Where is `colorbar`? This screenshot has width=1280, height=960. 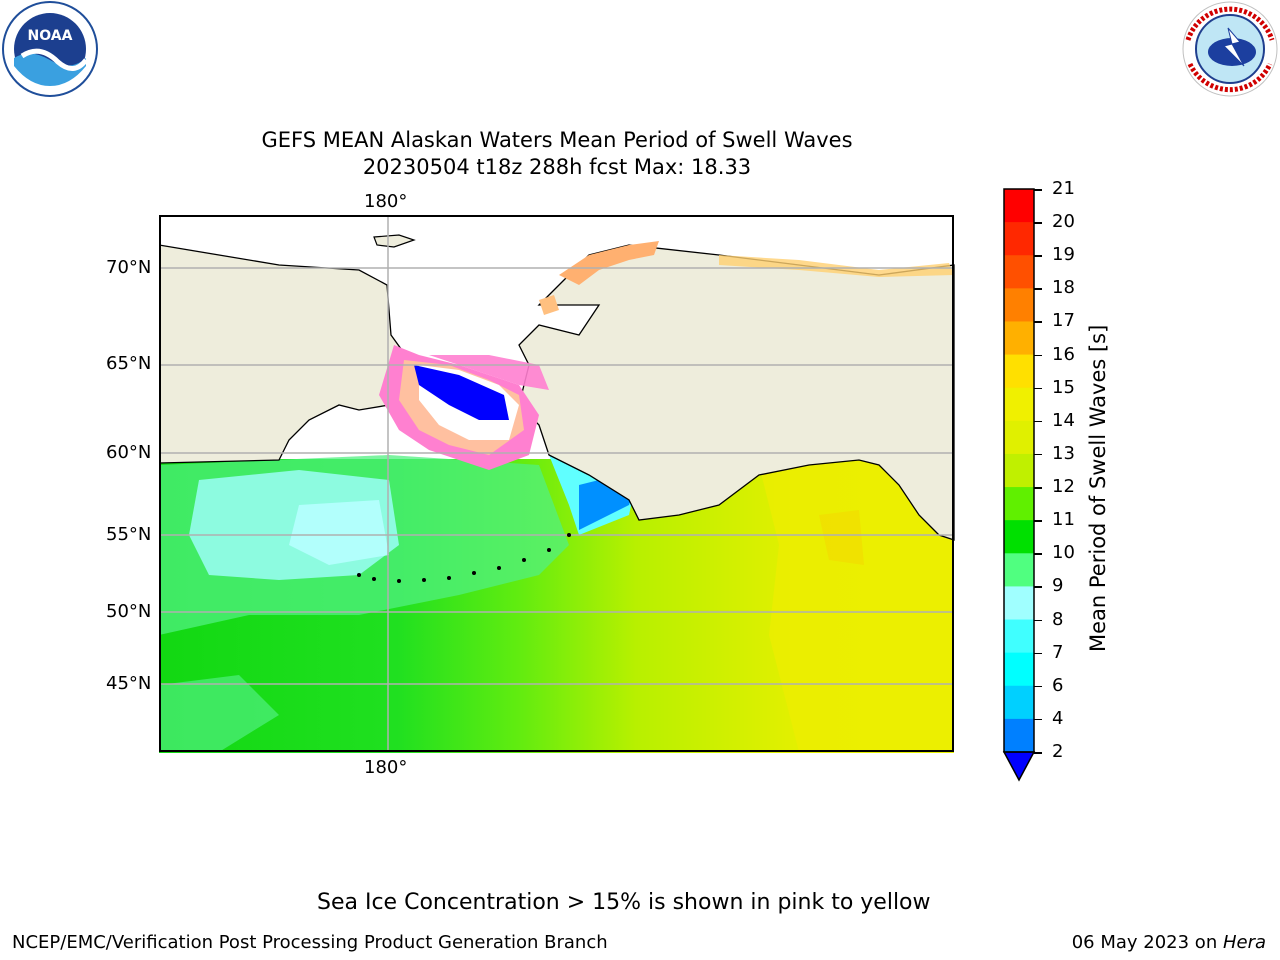
colorbar is located at coordinates (1019, 485).